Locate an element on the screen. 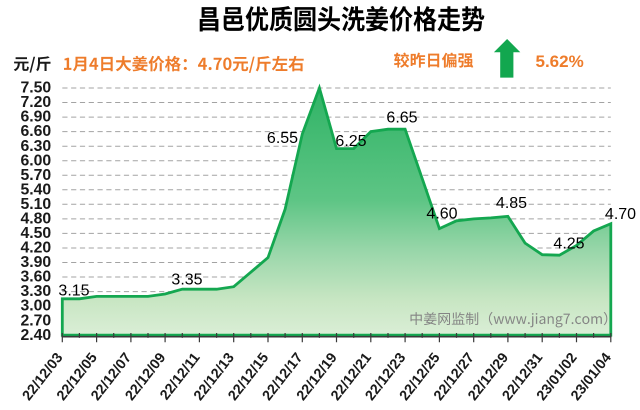 The image size is (640, 410). svg-text: 5.40 is located at coordinates (35, 189).